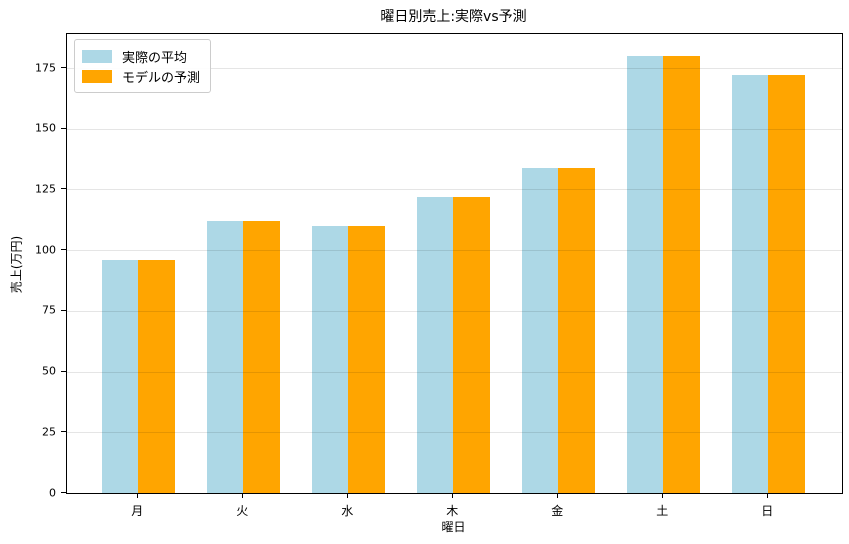 The image size is (849, 544). I want to click on x-tick-label-木: 木, so click(452, 511).